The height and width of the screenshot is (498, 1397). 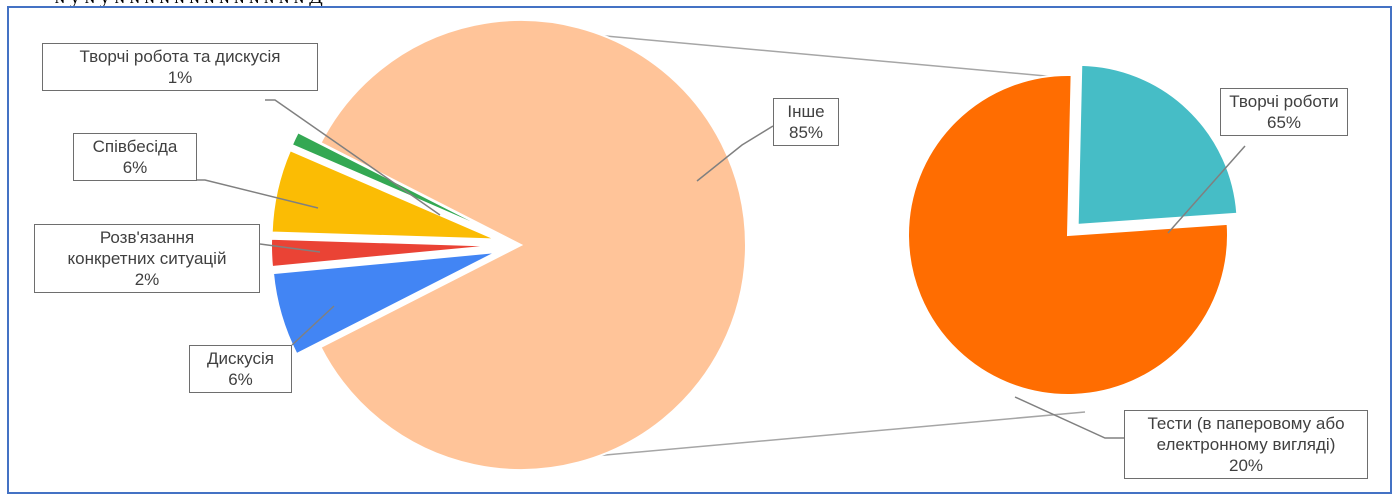 I want to click on label-creative-discussion: Творчі робота та дискусія 1%, so click(x=180, y=67).